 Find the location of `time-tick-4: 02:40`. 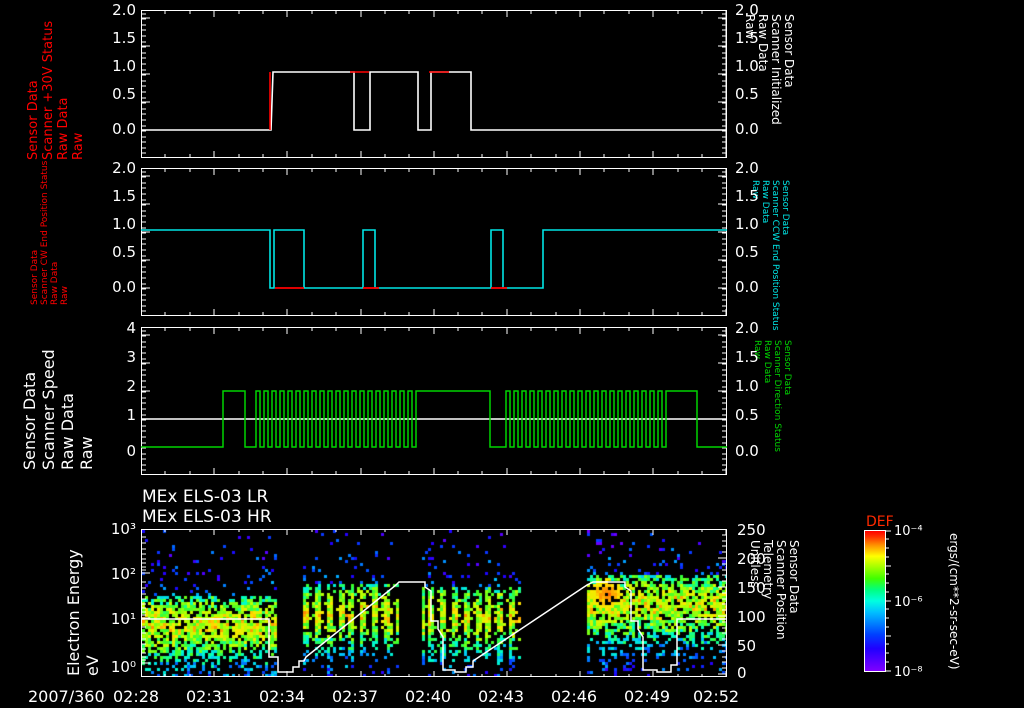

time-tick-4: 02:40 is located at coordinates (428, 696).